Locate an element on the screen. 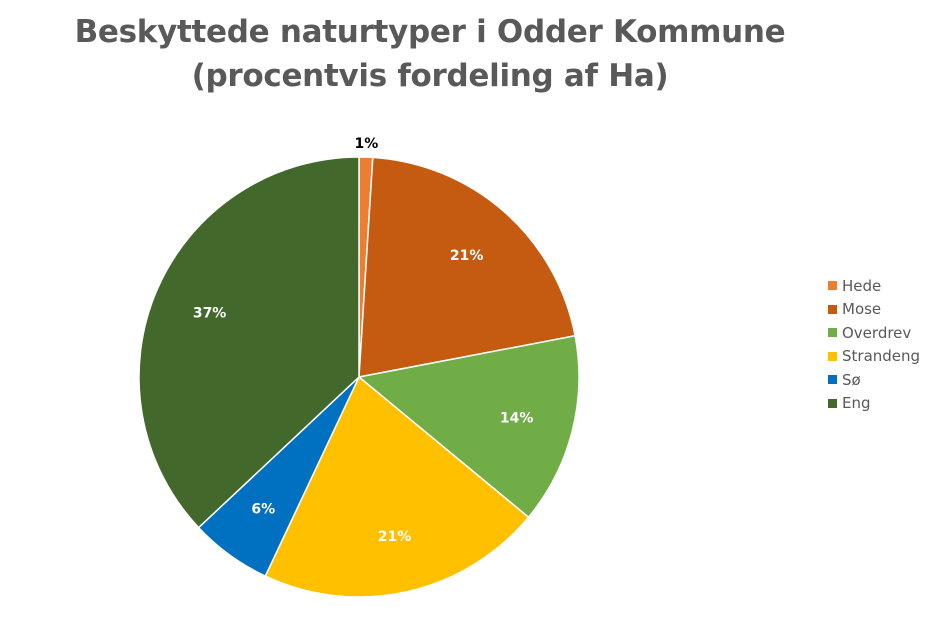 The height and width of the screenshot is (630, 940). legend-label-overdrev: Overdrev is located at coordinates (877, 332).